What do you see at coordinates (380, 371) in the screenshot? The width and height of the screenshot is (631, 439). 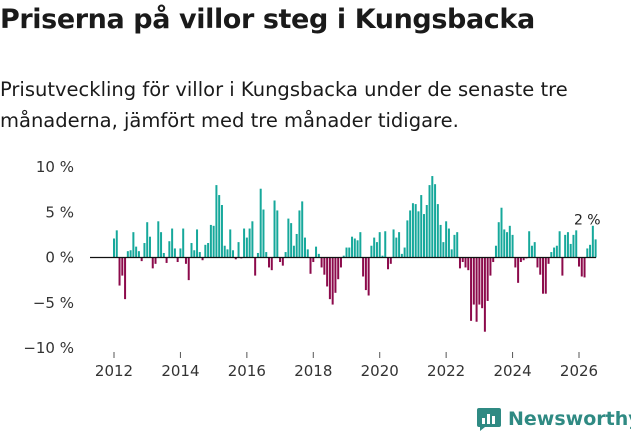 I see `x-tick-label: 2020` at bounding box center [380, 371].